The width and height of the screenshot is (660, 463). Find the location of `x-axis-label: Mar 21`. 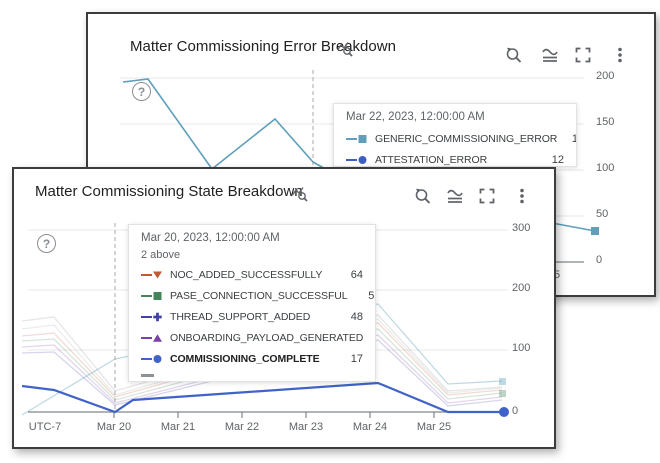

x-axis-label: Mar 21 is located at coordinates (178, 427).